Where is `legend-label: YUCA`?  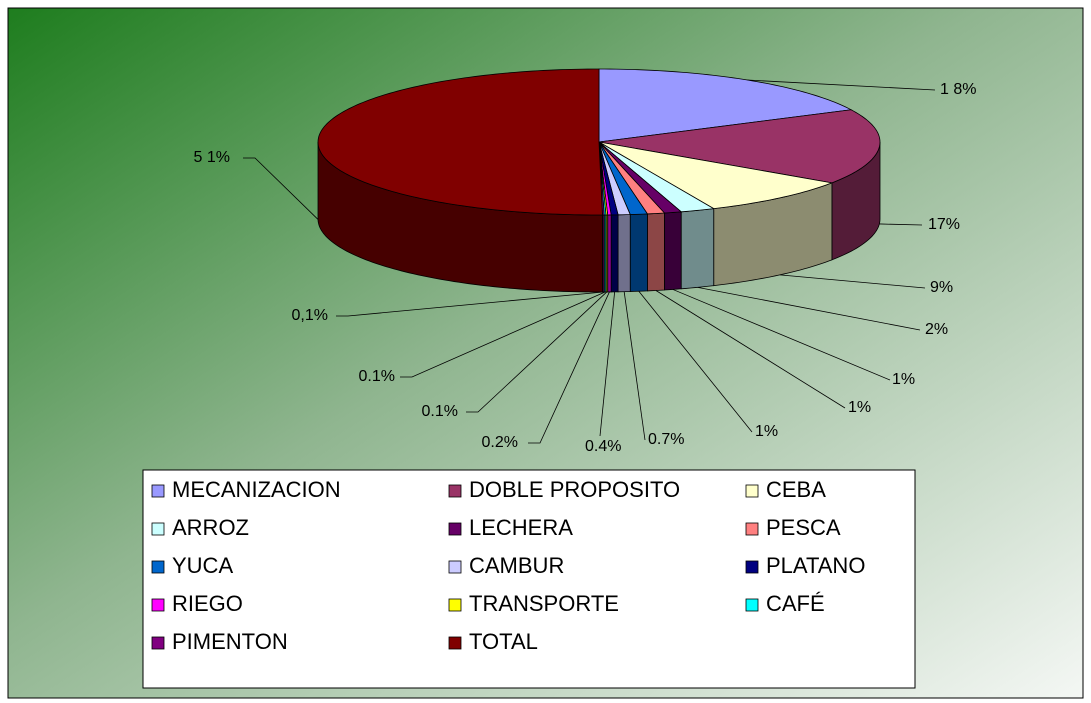 legend-label: YUCA is located at coordinates (202, 565).